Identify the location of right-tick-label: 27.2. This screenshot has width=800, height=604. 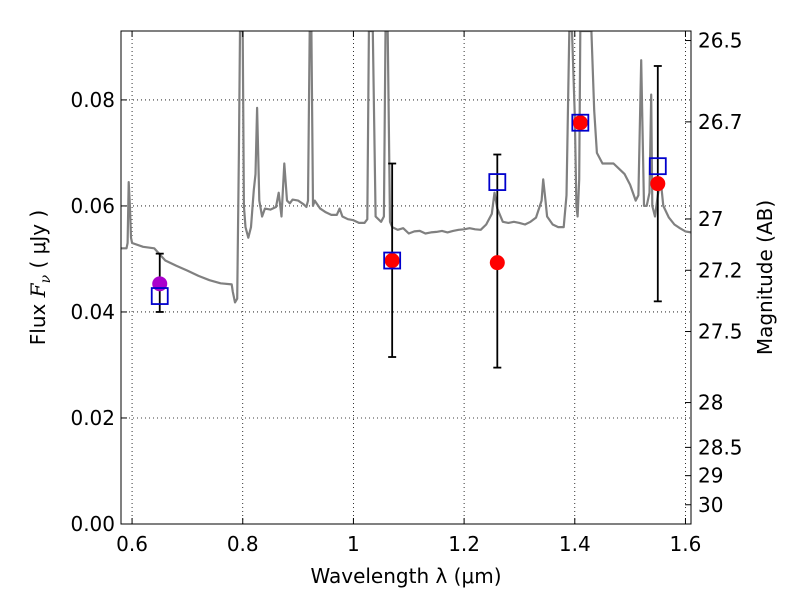
(720, 270).